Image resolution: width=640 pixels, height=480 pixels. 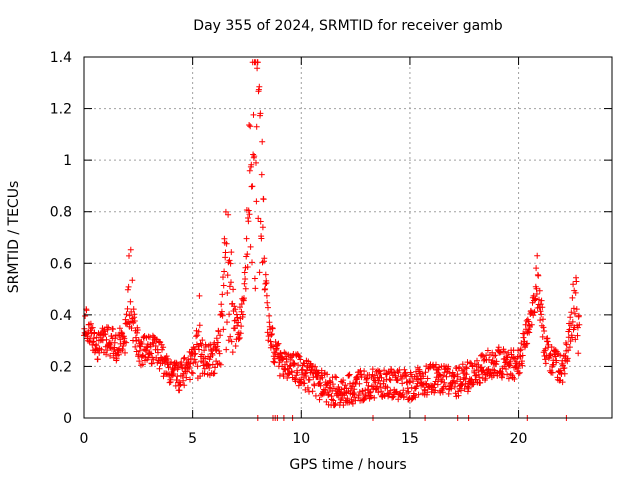 I want to click on x-tick-label: 0, so click(x=84, y=439).